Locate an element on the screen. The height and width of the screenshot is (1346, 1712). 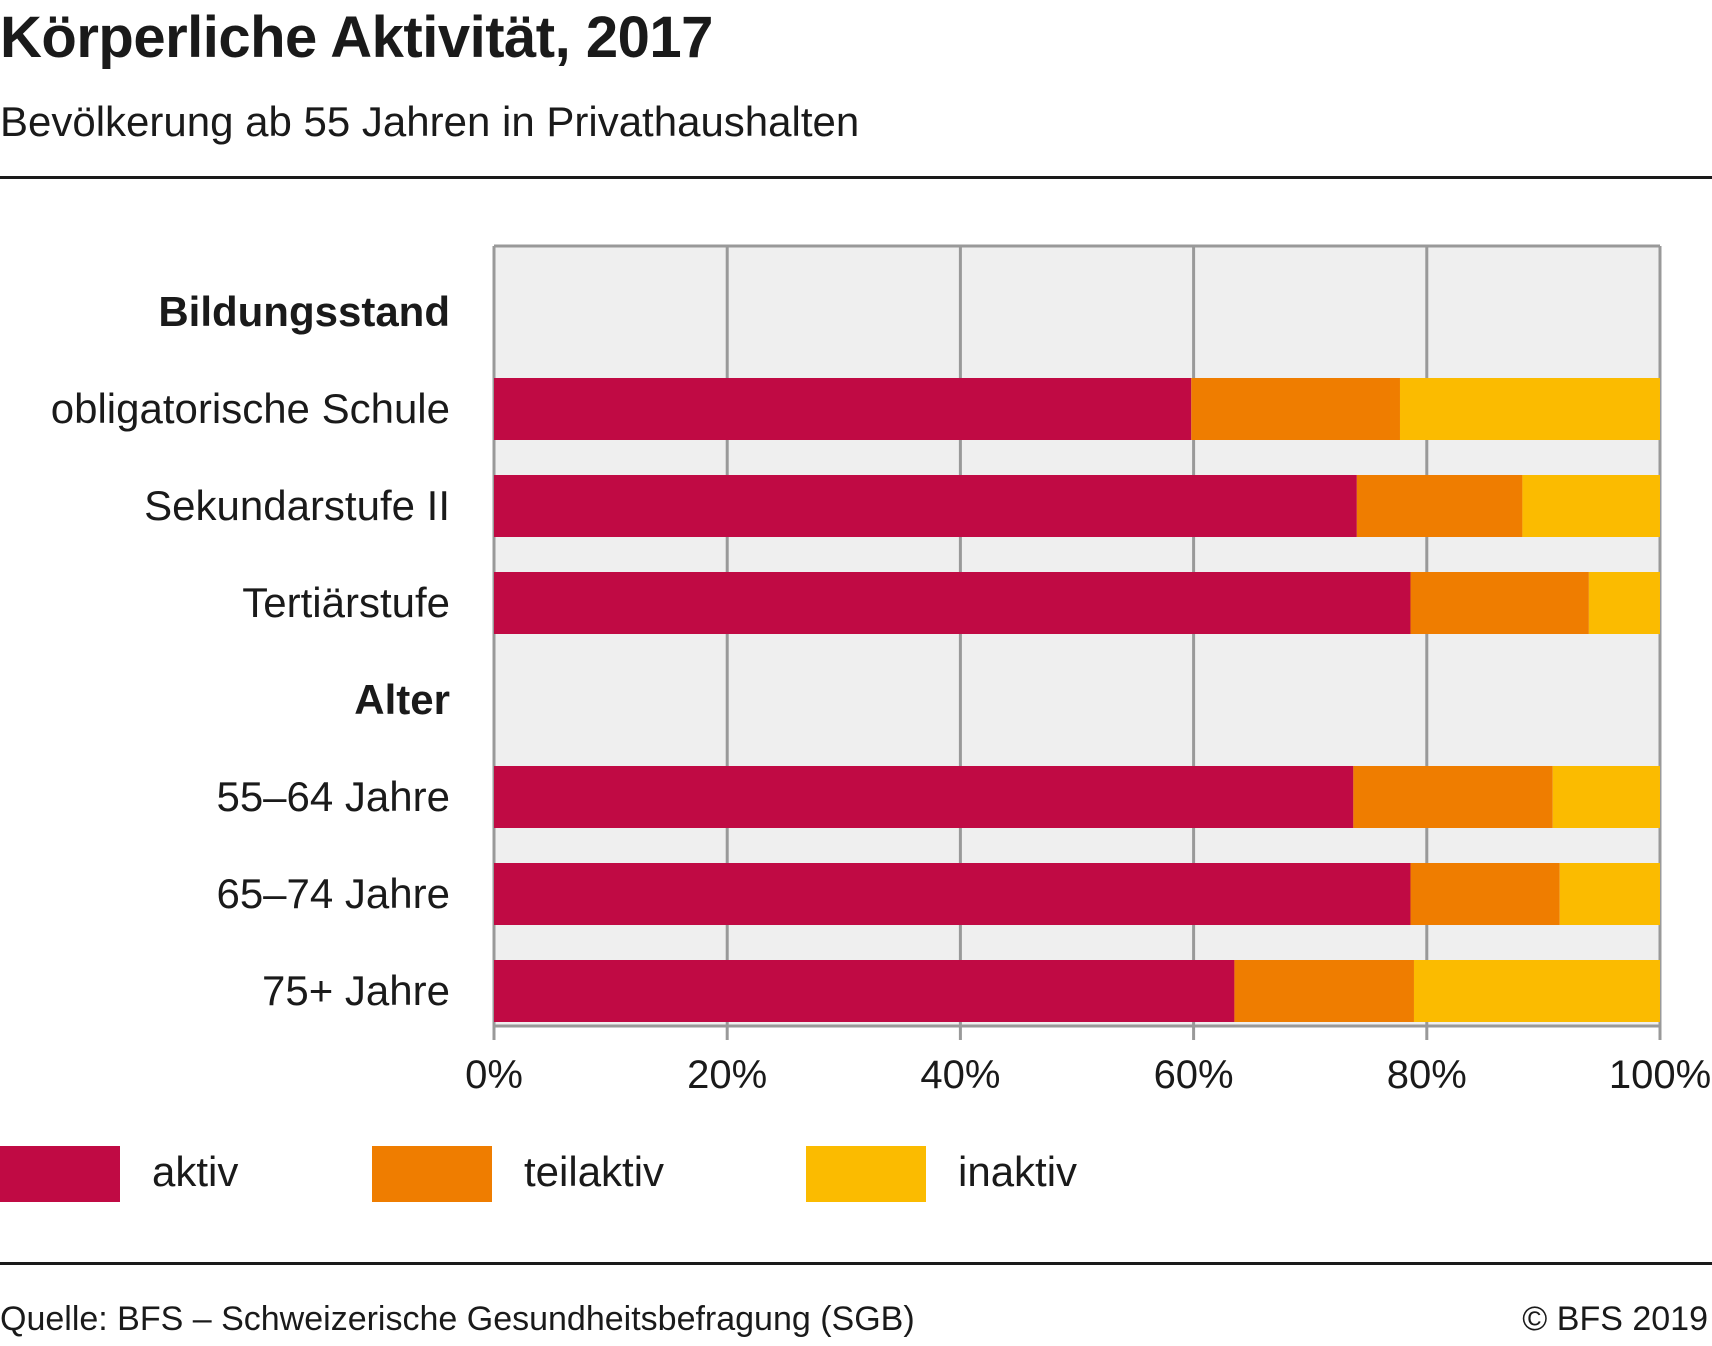
bottom-divider is located at coordinates (856, 1263).